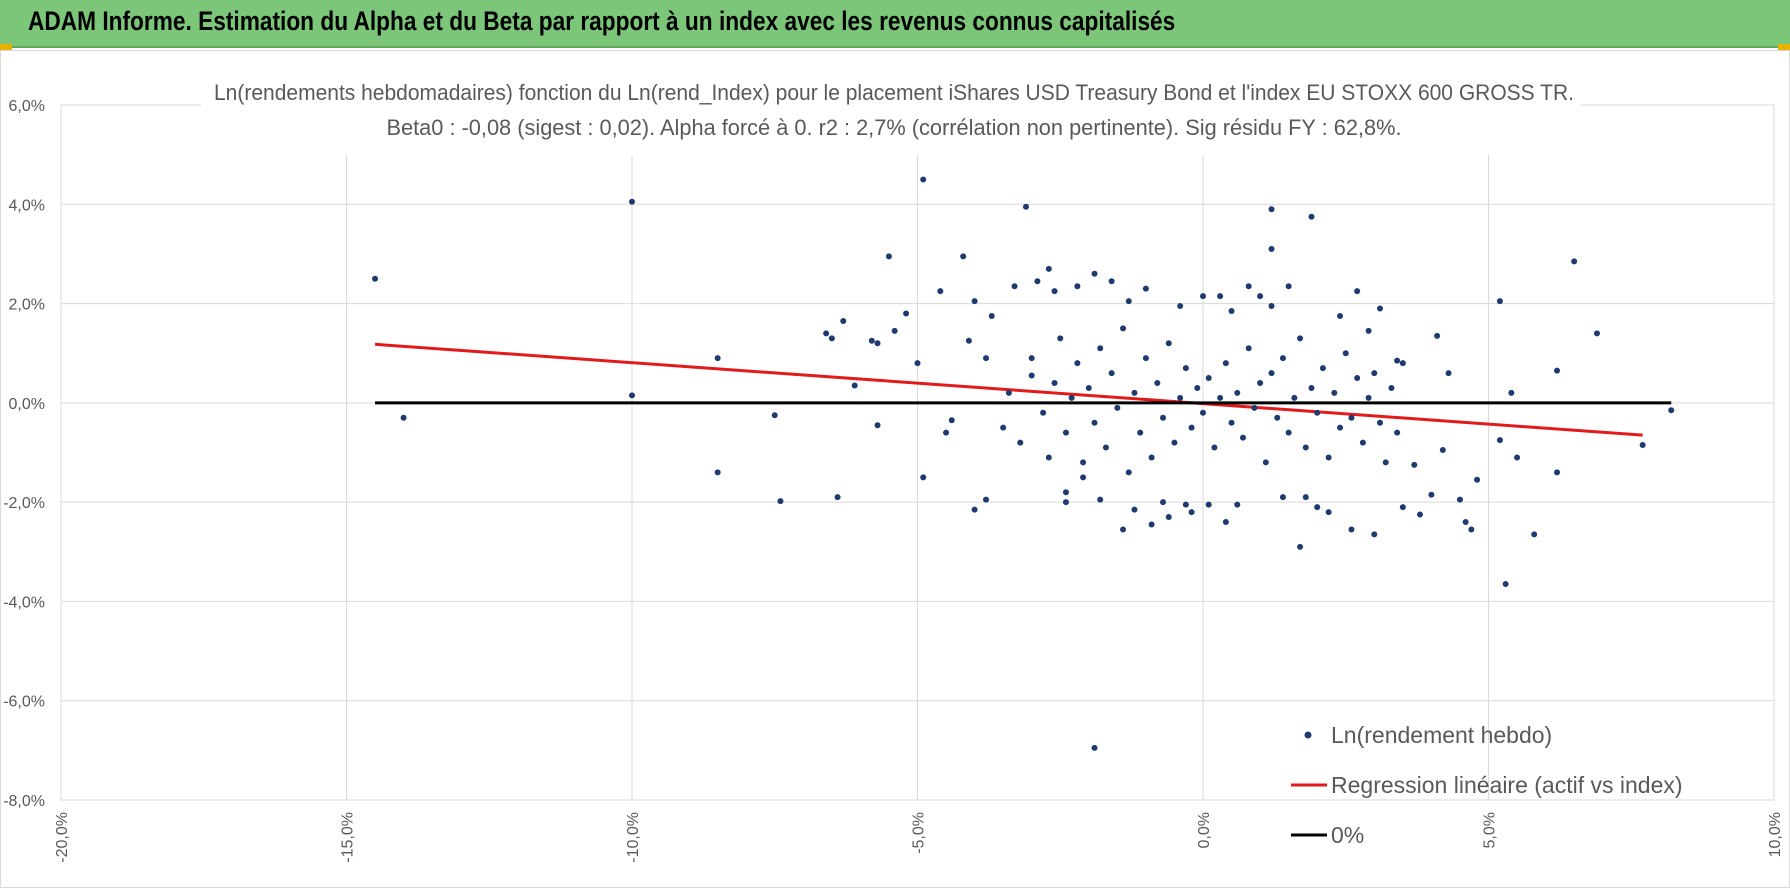  What do you see at coordinates (1204, 830) in the screenshot?
I see `x-tick-label: 0,0%` at bounding box center [1204, 830].